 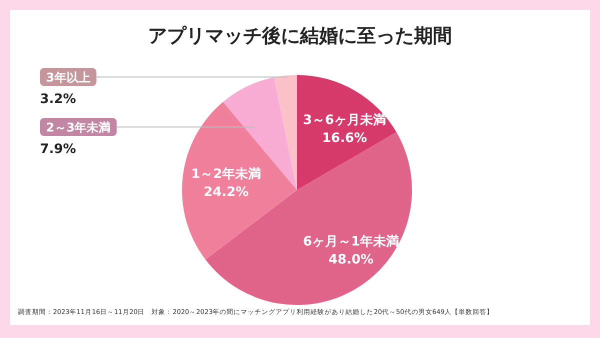 I want to click on chart-title: アプリマッチ後に結婚に至った期間, so click(x=300, y=36).